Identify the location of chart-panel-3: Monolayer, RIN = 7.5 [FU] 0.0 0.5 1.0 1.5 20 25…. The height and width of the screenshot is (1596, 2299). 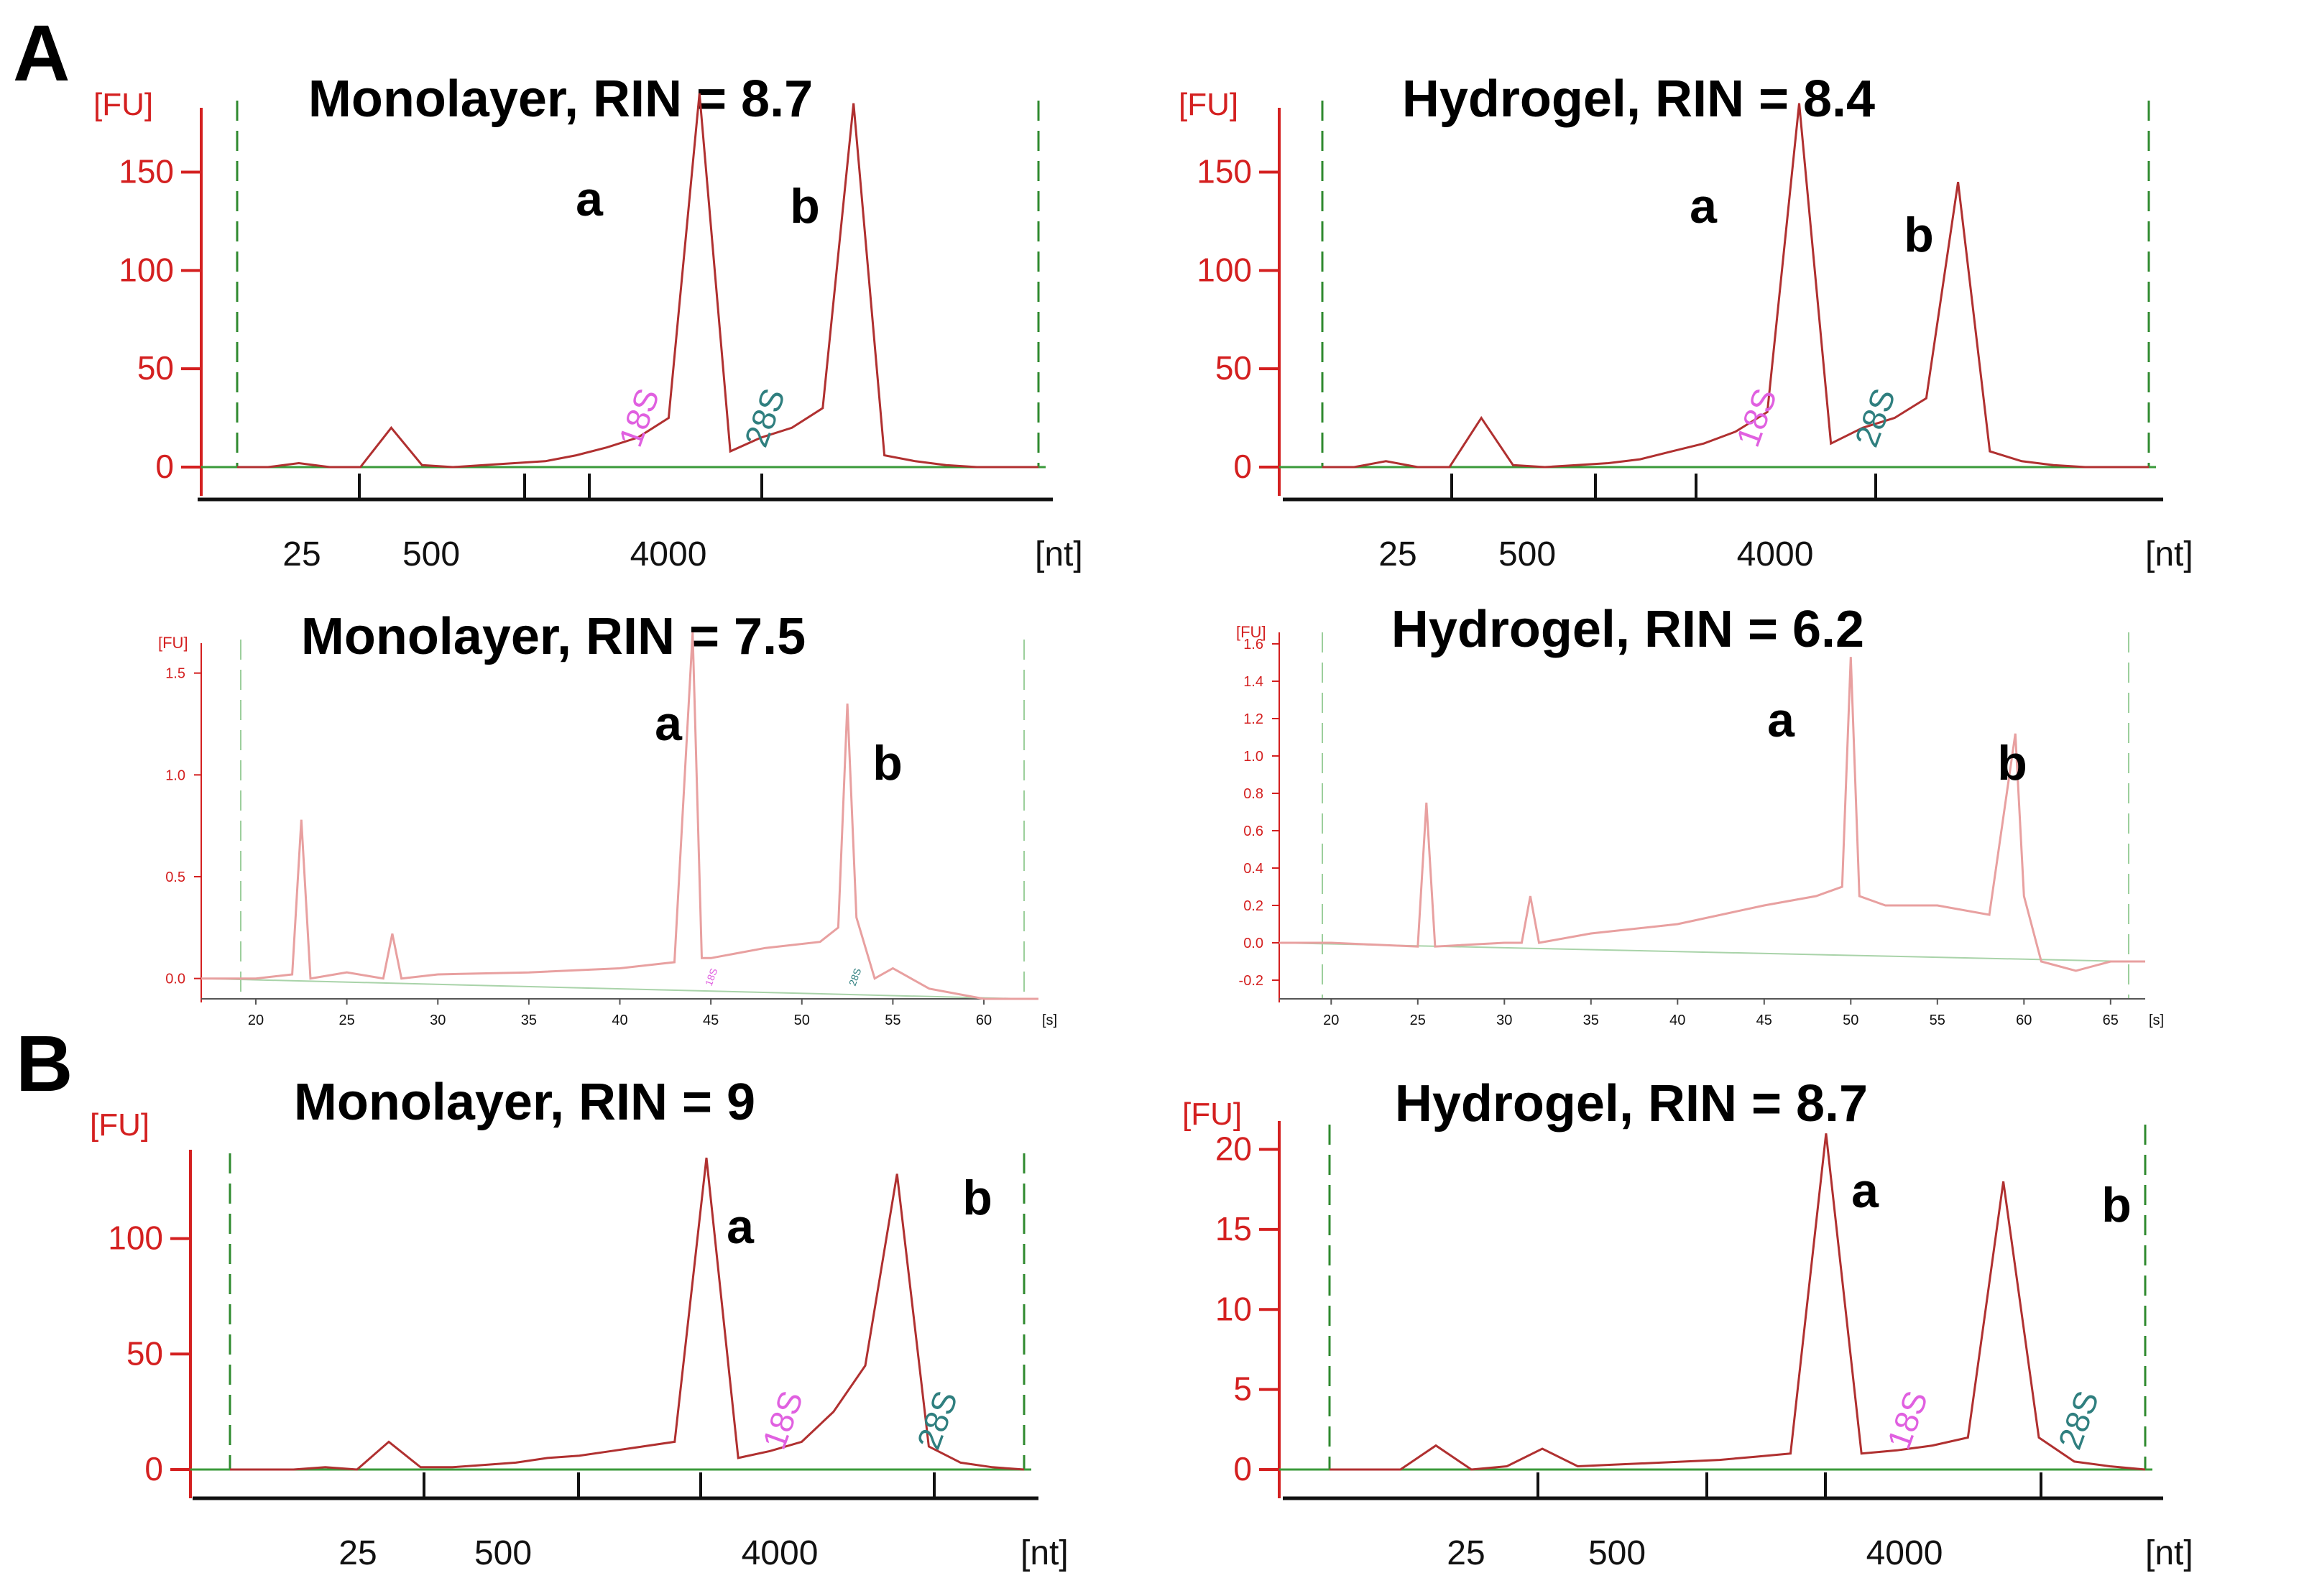
(607, 818).